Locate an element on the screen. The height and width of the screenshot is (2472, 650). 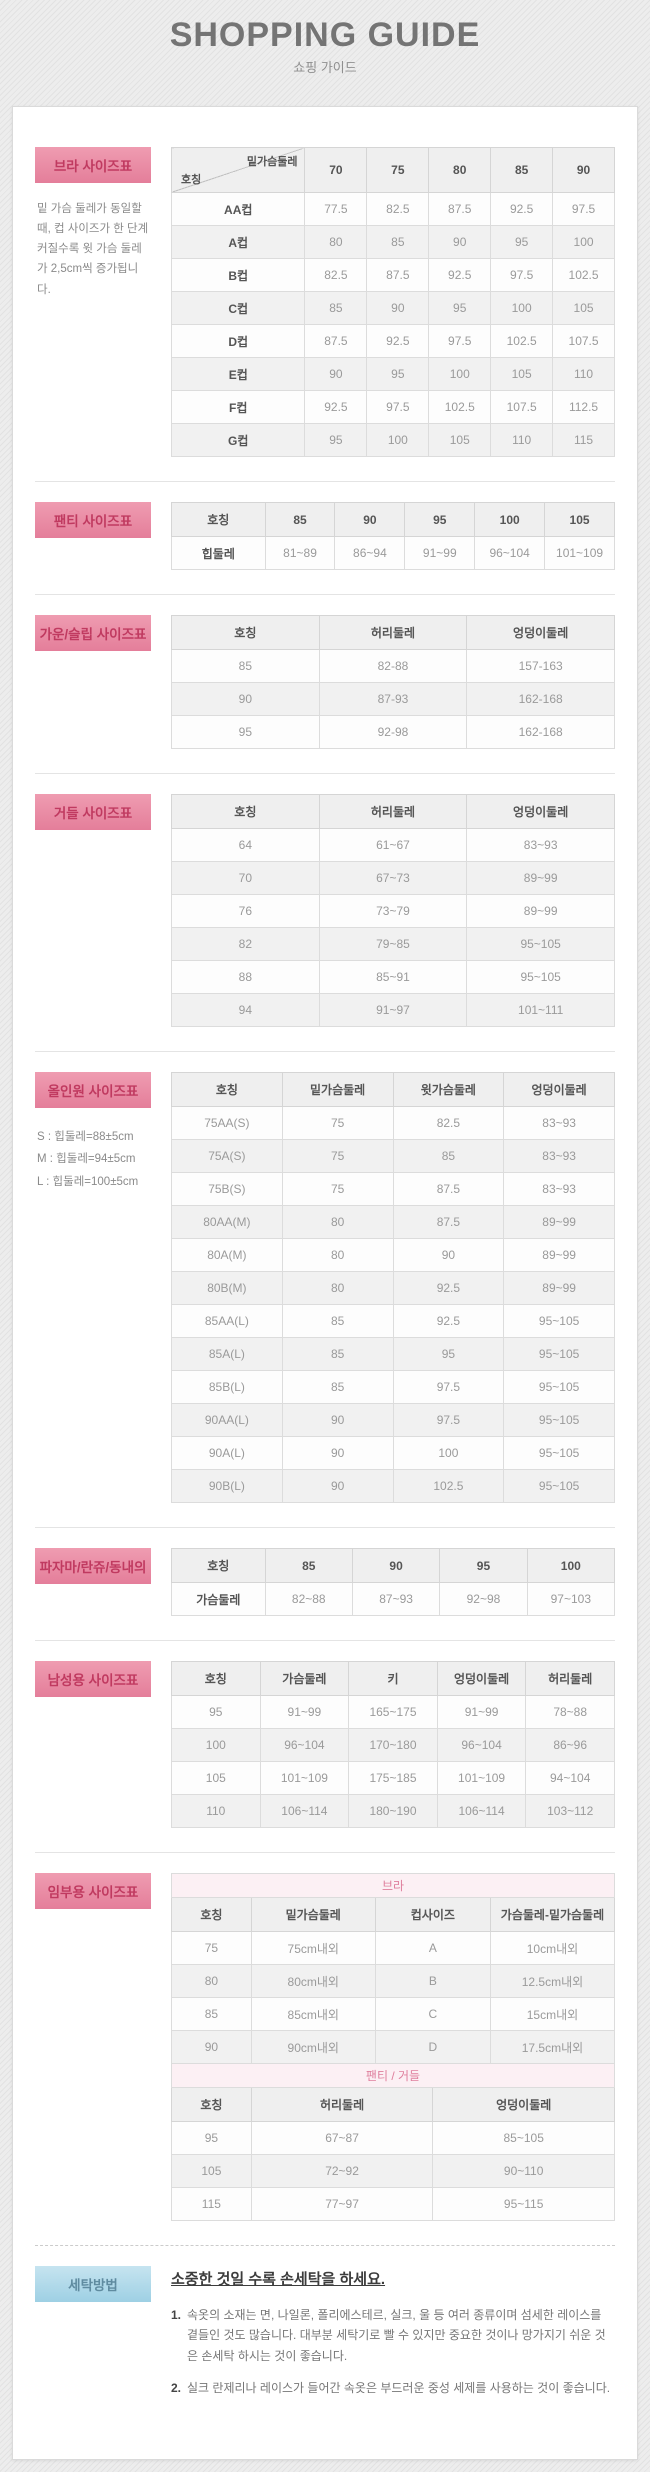
size-note-m: M : 힙둘레=94±5cm is located at coordinates (86, 1159).